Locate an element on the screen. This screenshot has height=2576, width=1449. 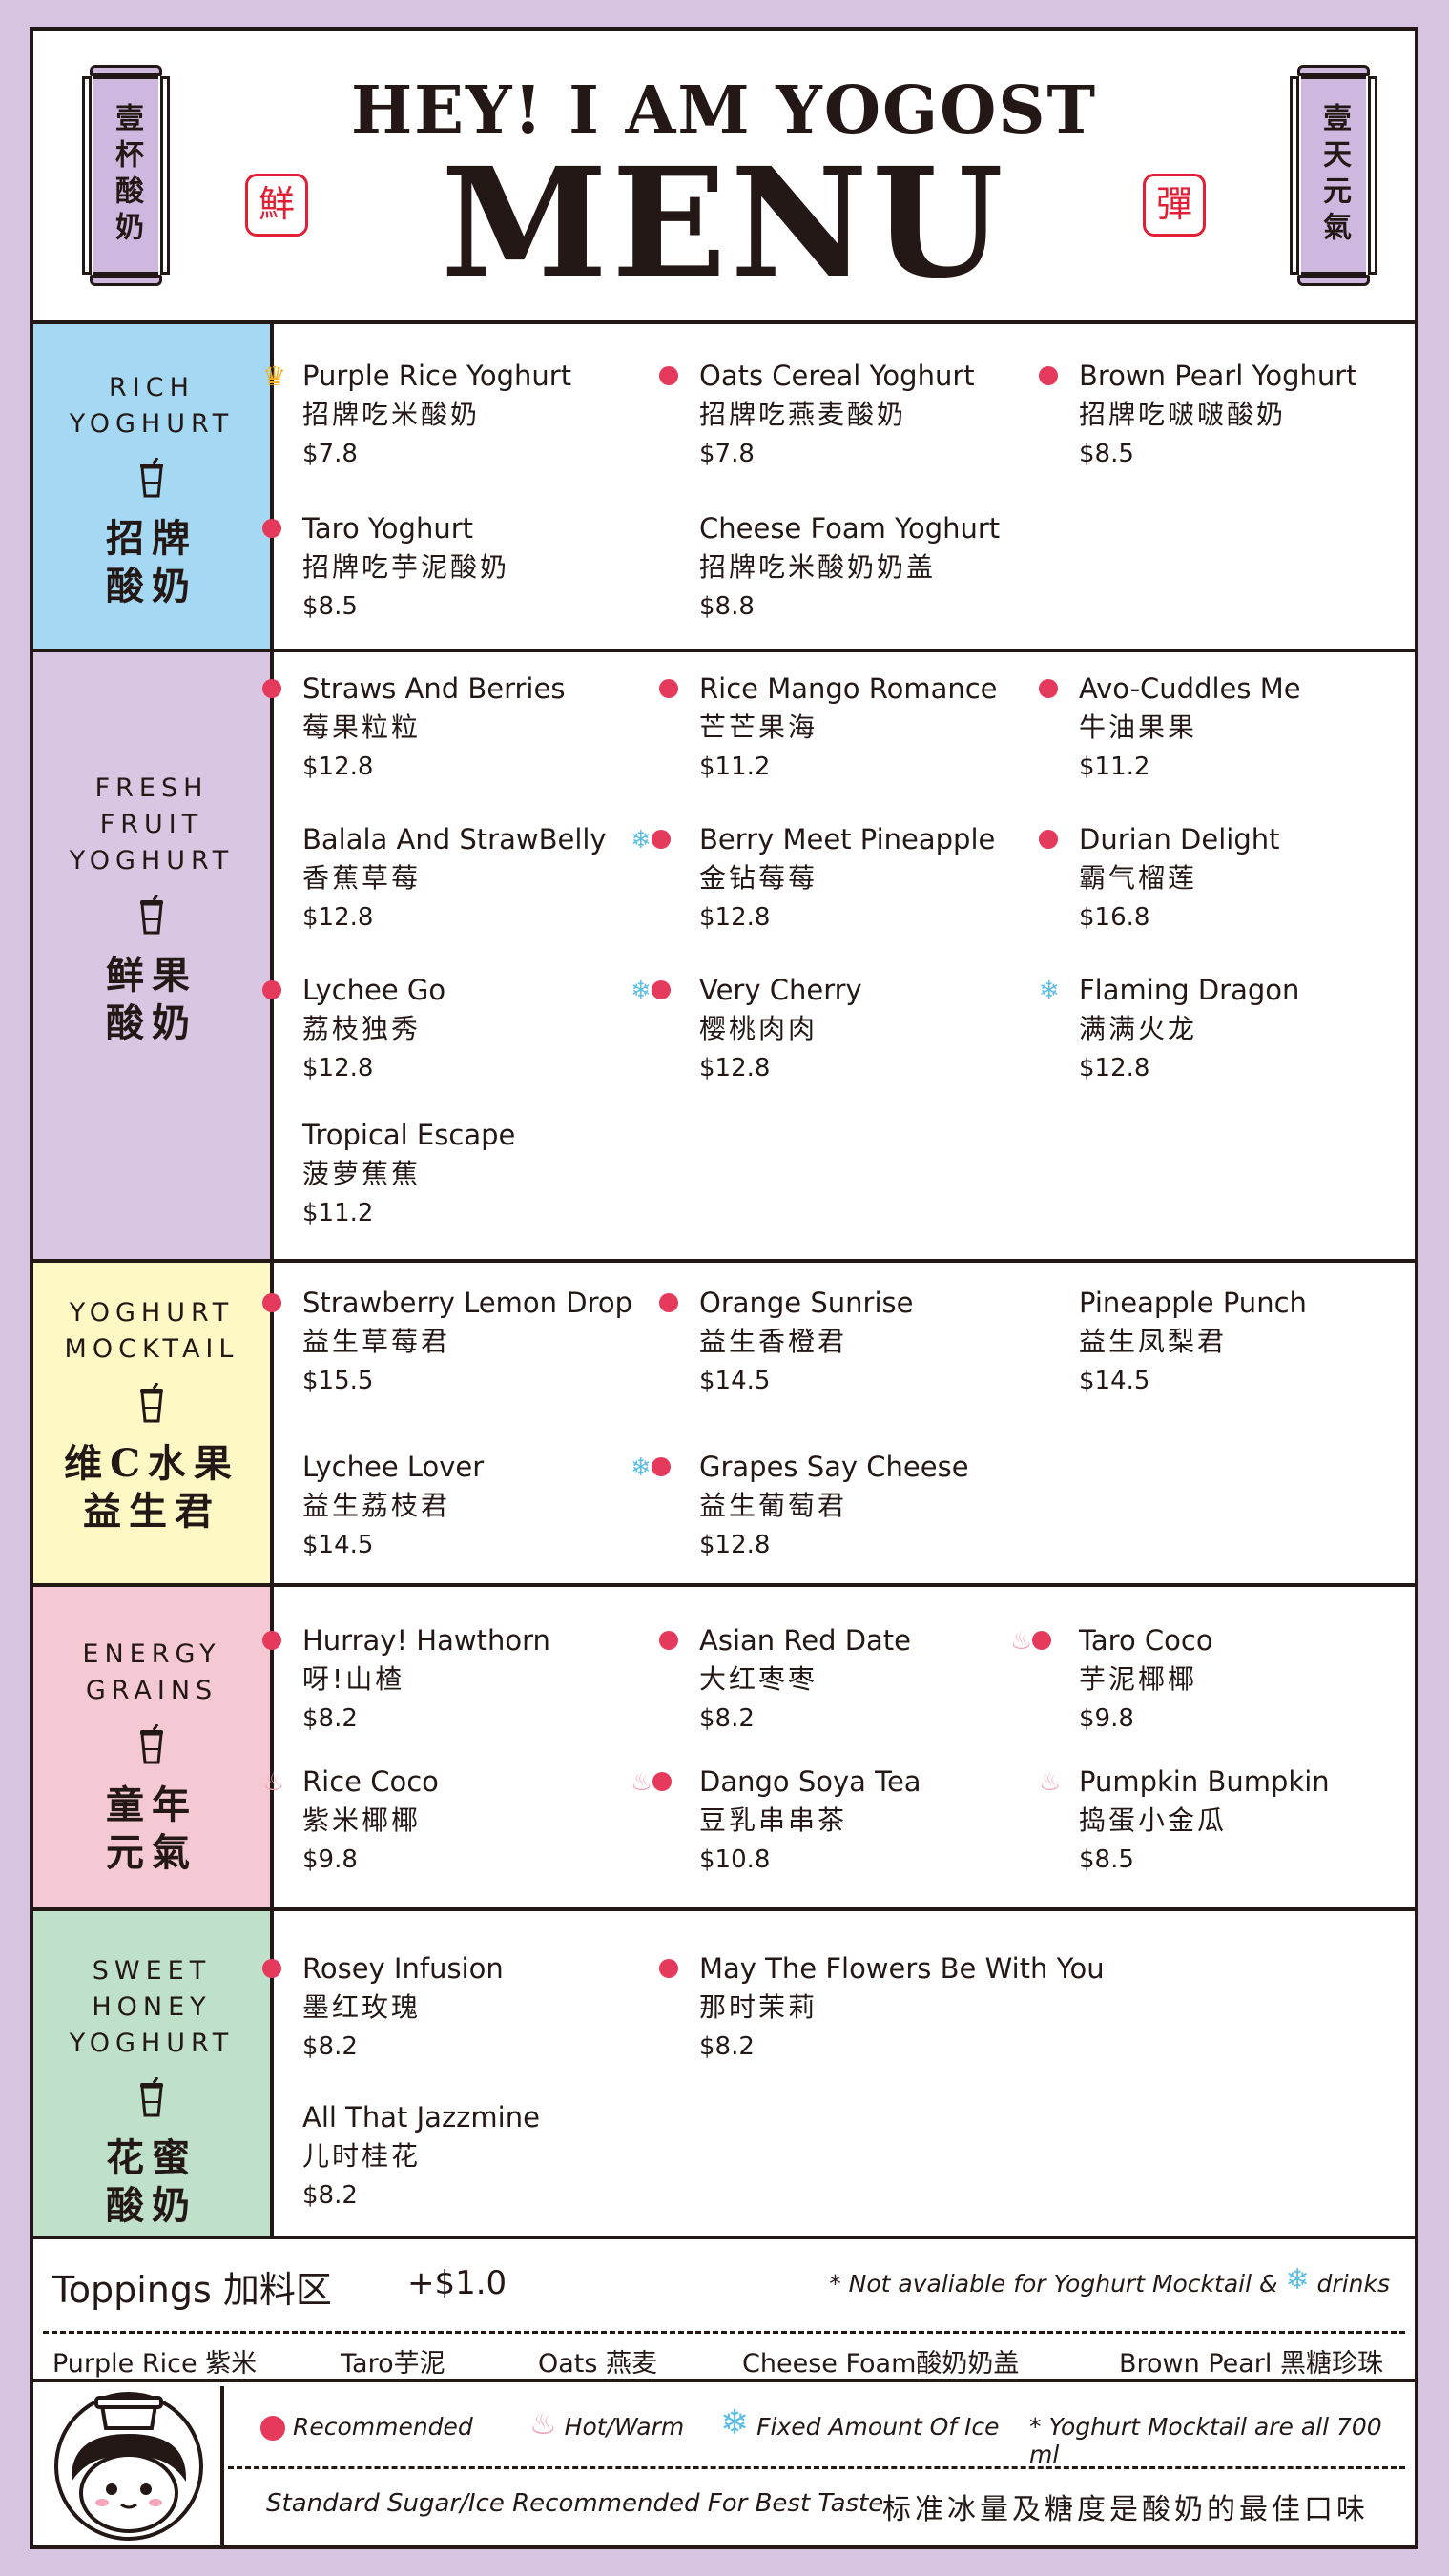
snowflake-icon: ❄ is located at coordinates (641, 840).